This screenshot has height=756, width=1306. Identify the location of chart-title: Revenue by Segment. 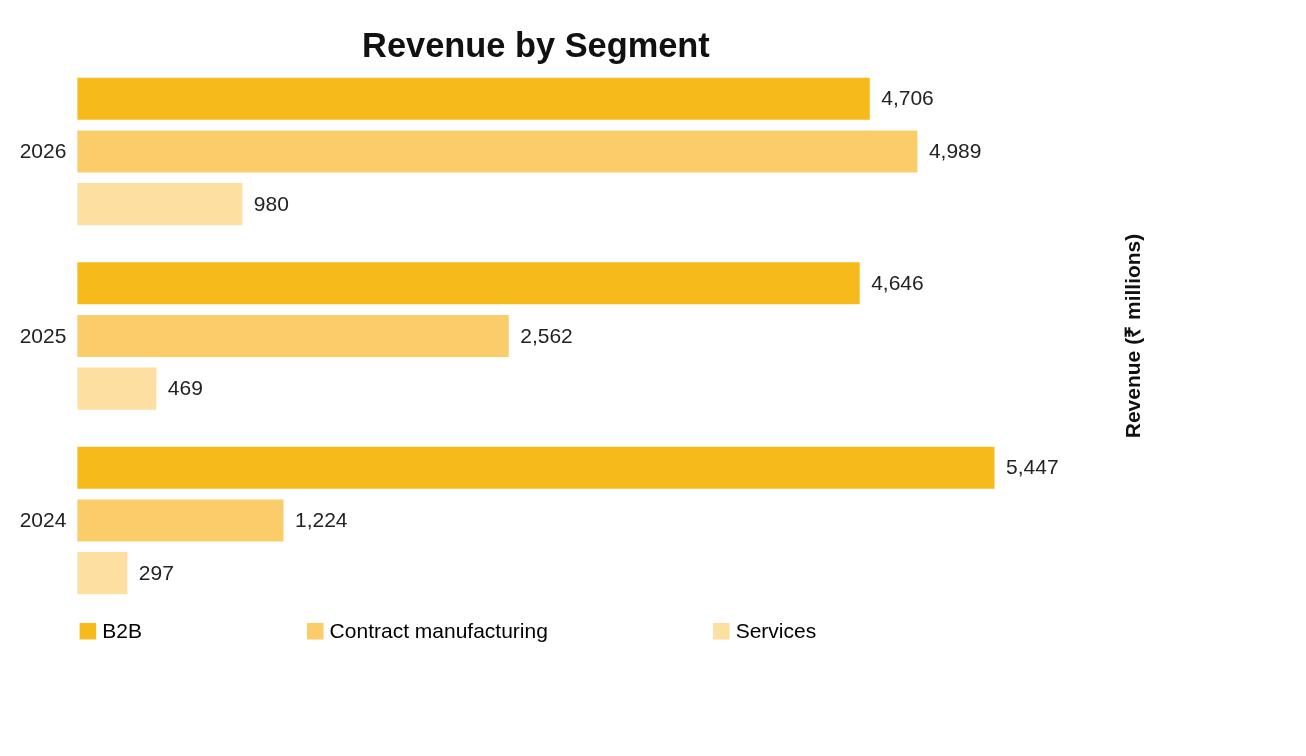
(536, 45).